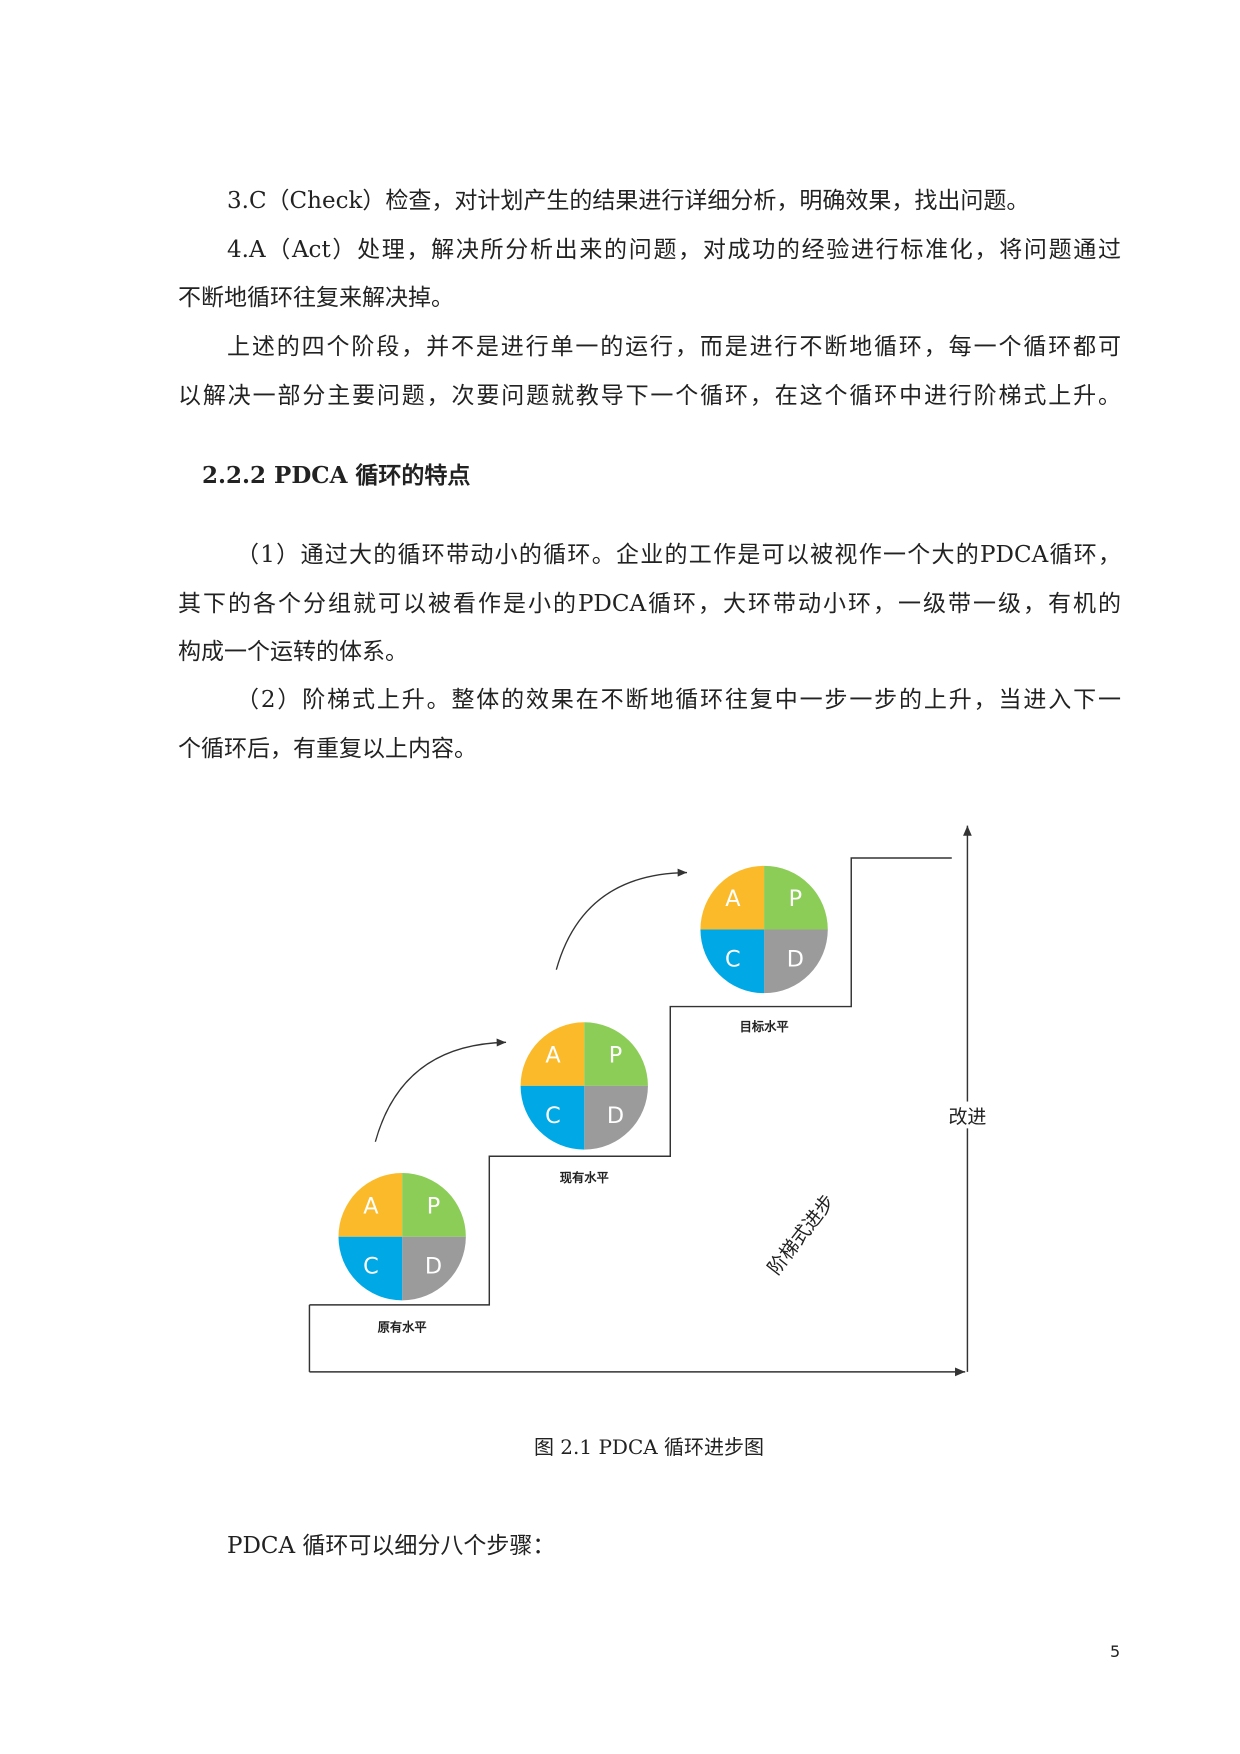 Image resolution: width=1240 pixels, height=1754 pixels. I want to click on paragraph-feature1-line1: （1）通过大的循环带动小的循环。企业的工作是可以被视作一个大的PDCA循环，, so click(678, 555).